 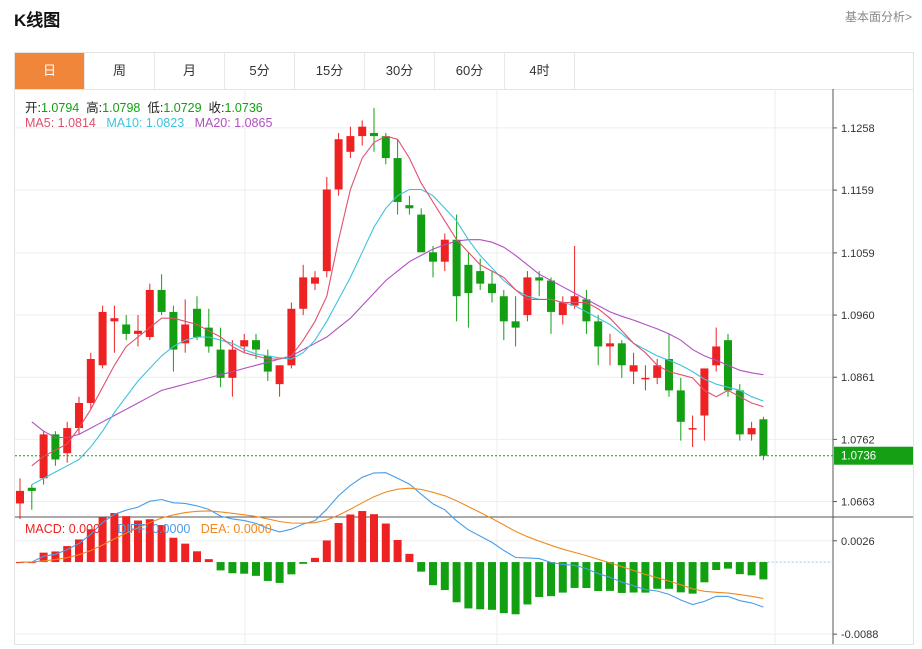 I want to click on tab-15min: 15分, so click(x=330, y=71).